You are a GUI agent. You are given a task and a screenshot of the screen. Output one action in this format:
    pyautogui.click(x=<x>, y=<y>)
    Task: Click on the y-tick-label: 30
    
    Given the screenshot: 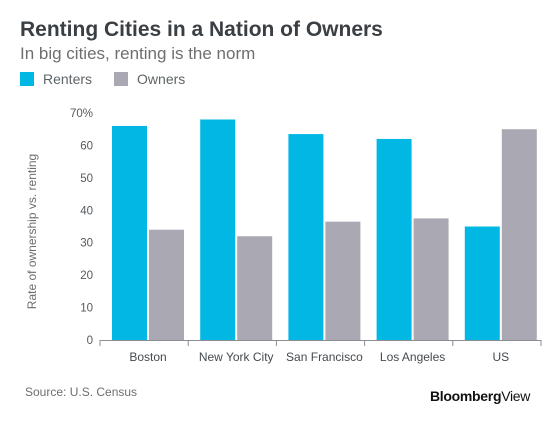 What is the action you would take?
    pyautogui.click(x=86, y=244)
    